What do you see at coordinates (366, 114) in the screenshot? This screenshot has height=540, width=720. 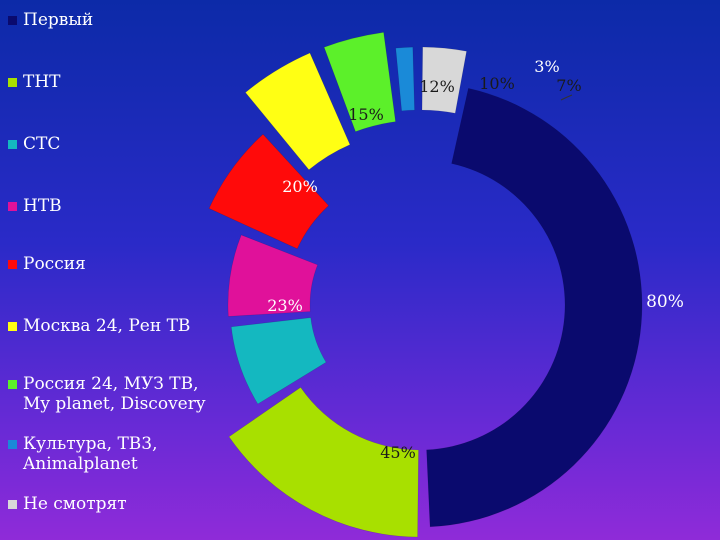 I see `slice-value-label: 15%` at bounding box center [366, 114].